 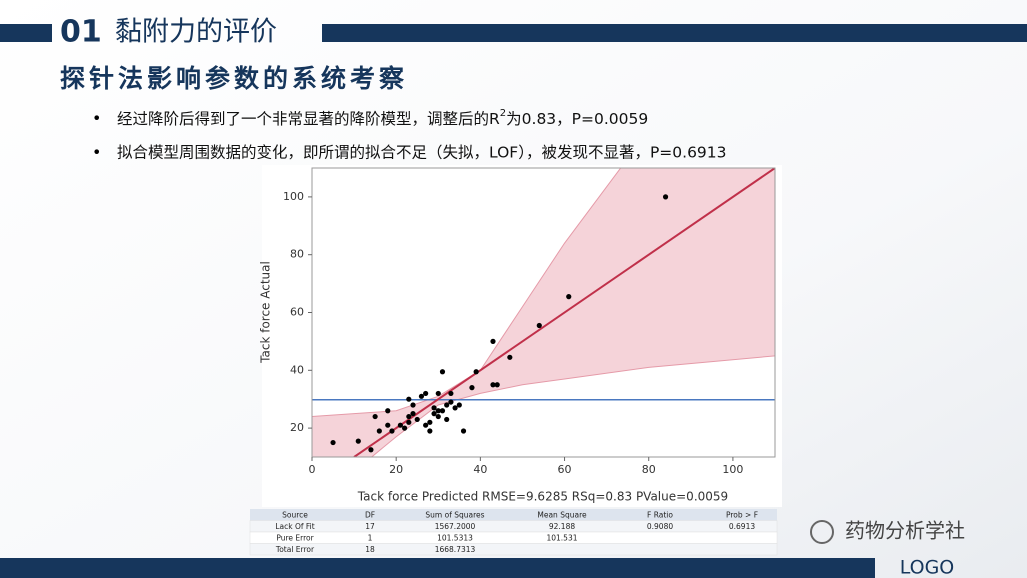 I want to click on table-cell: Total Error, so click(x=295, y=549).